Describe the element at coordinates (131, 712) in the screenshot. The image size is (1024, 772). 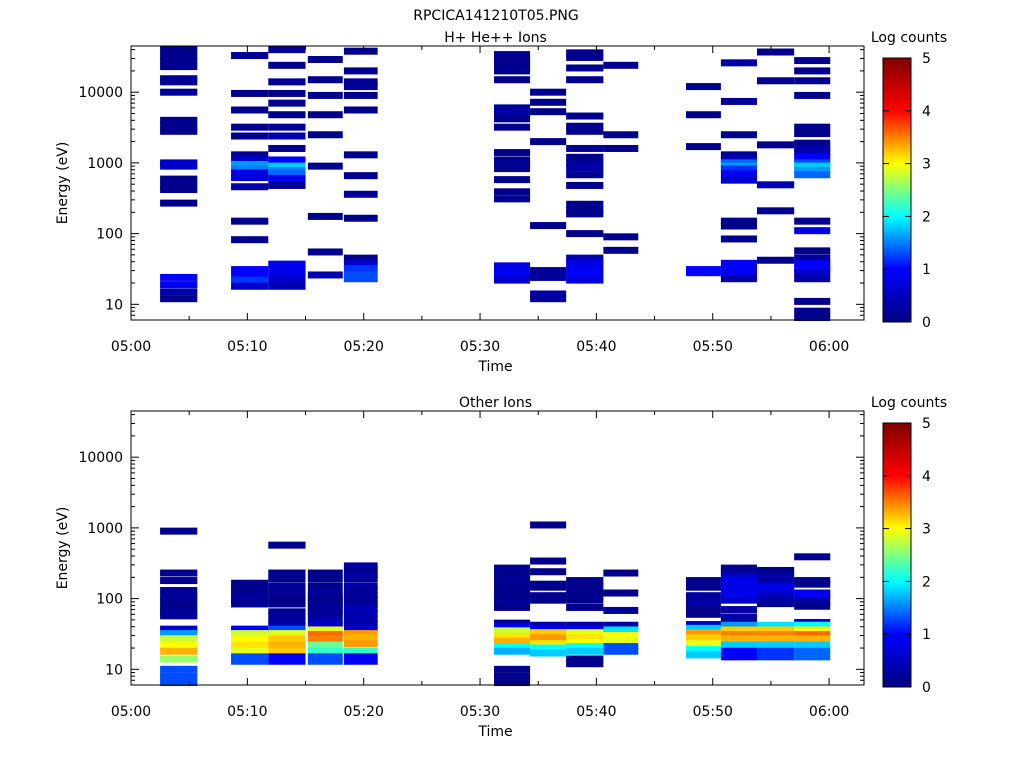
I see `x-tick-label: 05:00` at that location.